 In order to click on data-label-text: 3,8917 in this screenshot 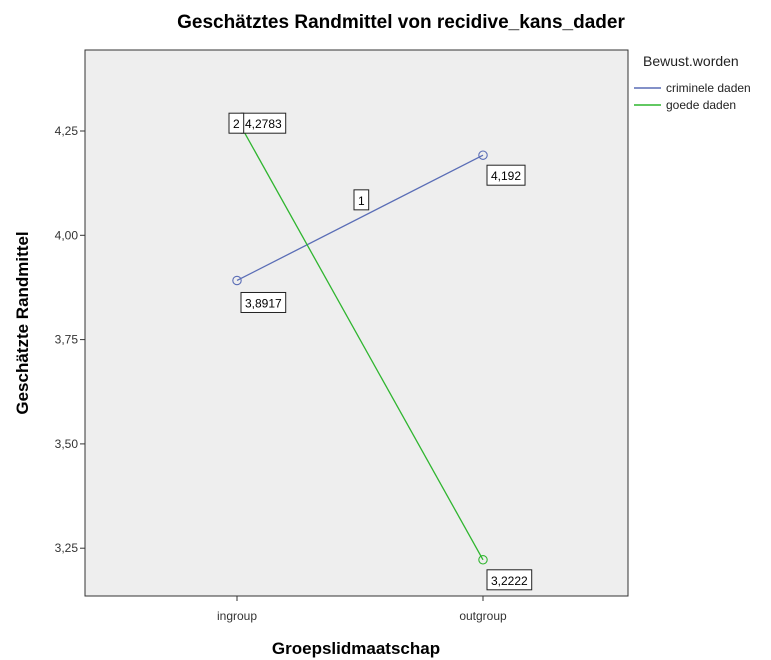, I will do `click(263, 303)`.